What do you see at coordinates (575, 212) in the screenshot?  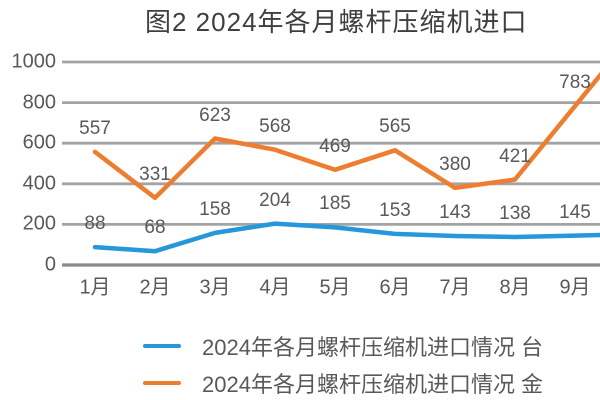 I see `data-label-units-9月: 145` at bounding box center [575, 212].